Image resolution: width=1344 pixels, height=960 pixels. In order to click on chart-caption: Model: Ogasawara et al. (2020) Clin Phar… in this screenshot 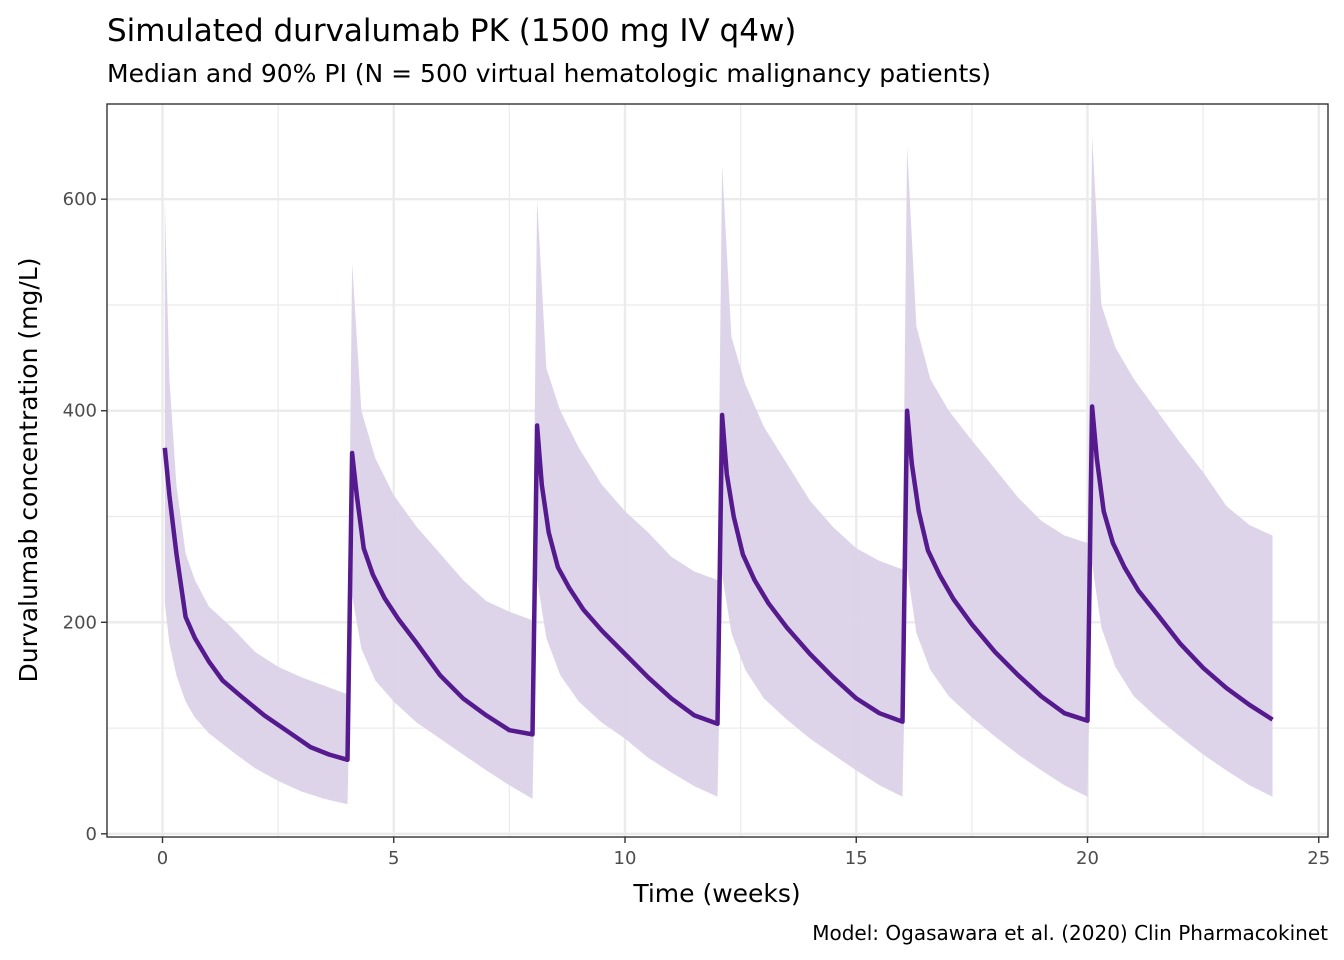, I will do `click(1070, 933)`.